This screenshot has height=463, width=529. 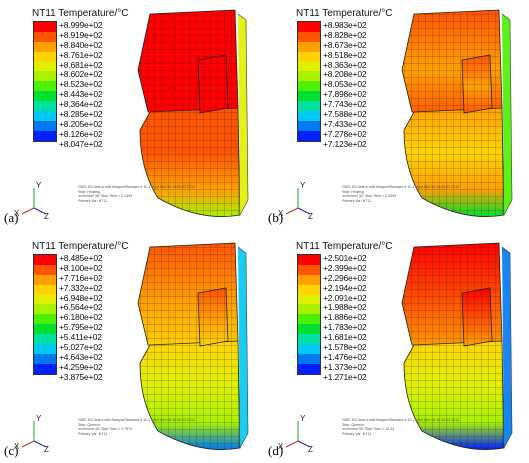 I want to click on legend-value: +6.564e+02, so click(x=81, y=307).